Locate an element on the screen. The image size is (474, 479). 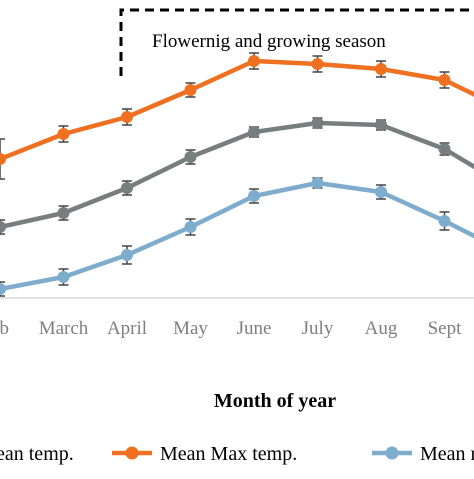
x-tick-label: eb is located at coordinates (4, 328).